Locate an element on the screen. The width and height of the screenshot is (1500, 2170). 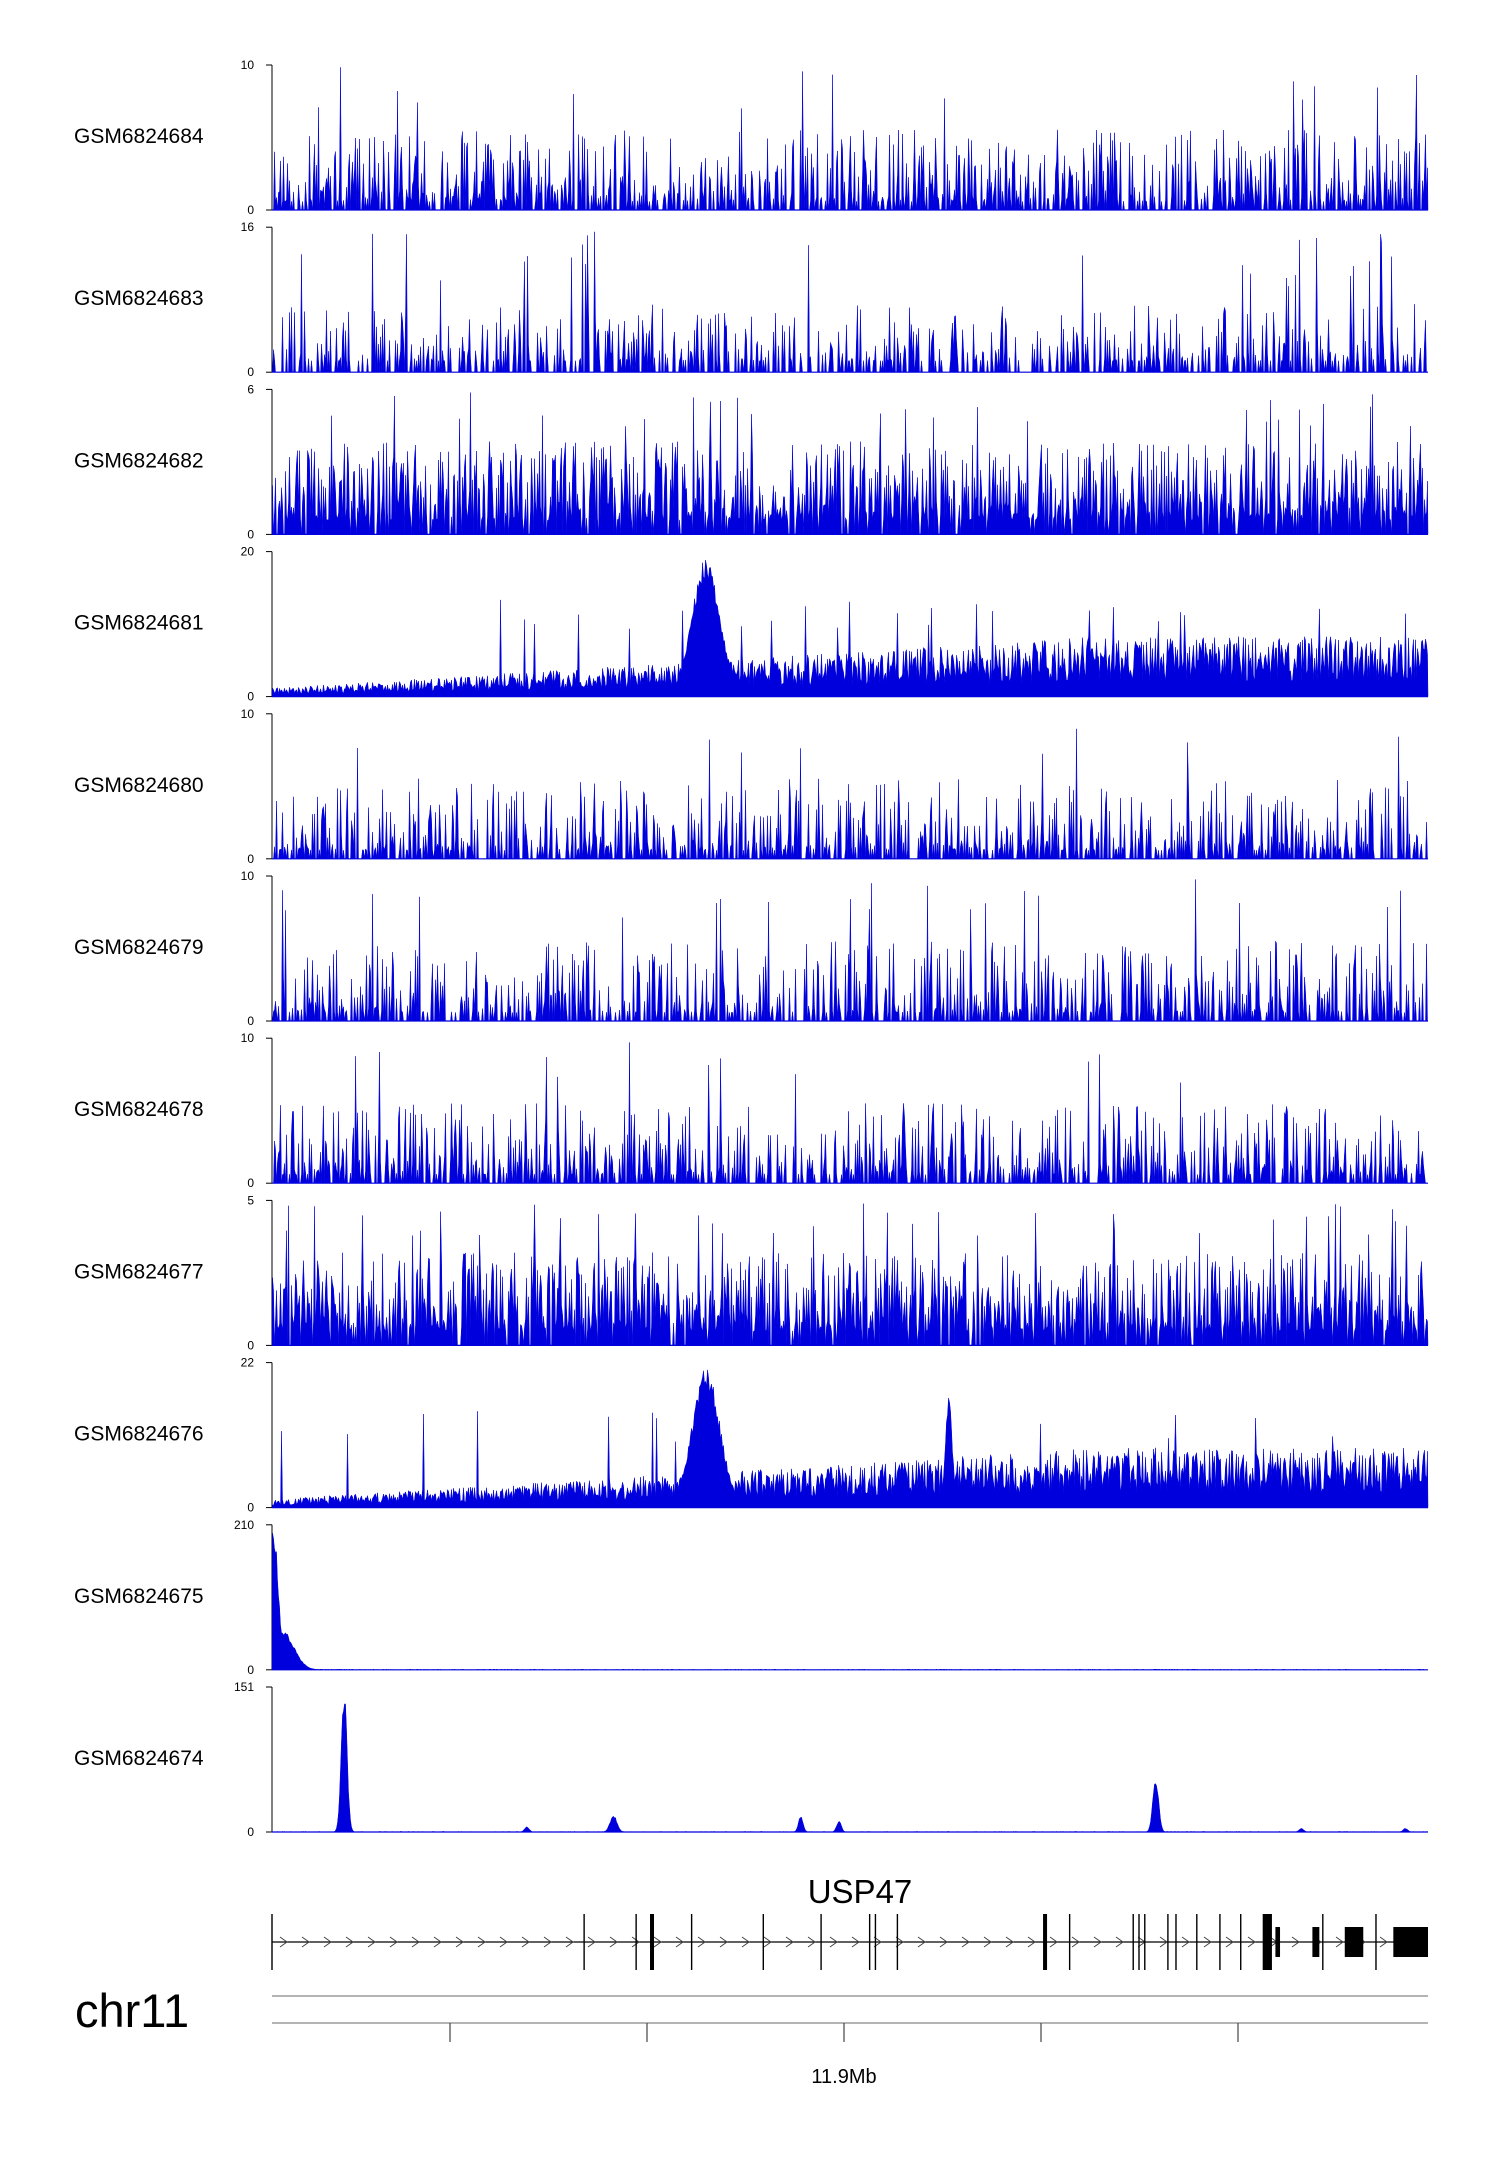
track-label: GSM6824674 is located at coordinates (139, 1758).